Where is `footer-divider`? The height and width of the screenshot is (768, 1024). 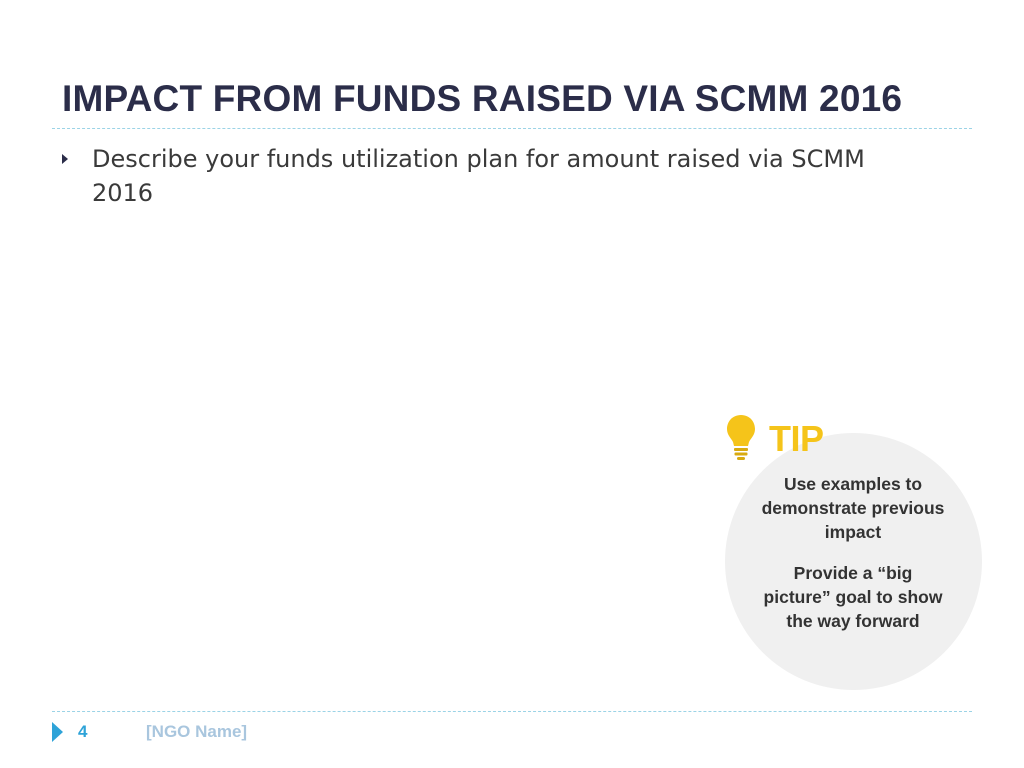
footer-divider is located at coordinates (512, 711).